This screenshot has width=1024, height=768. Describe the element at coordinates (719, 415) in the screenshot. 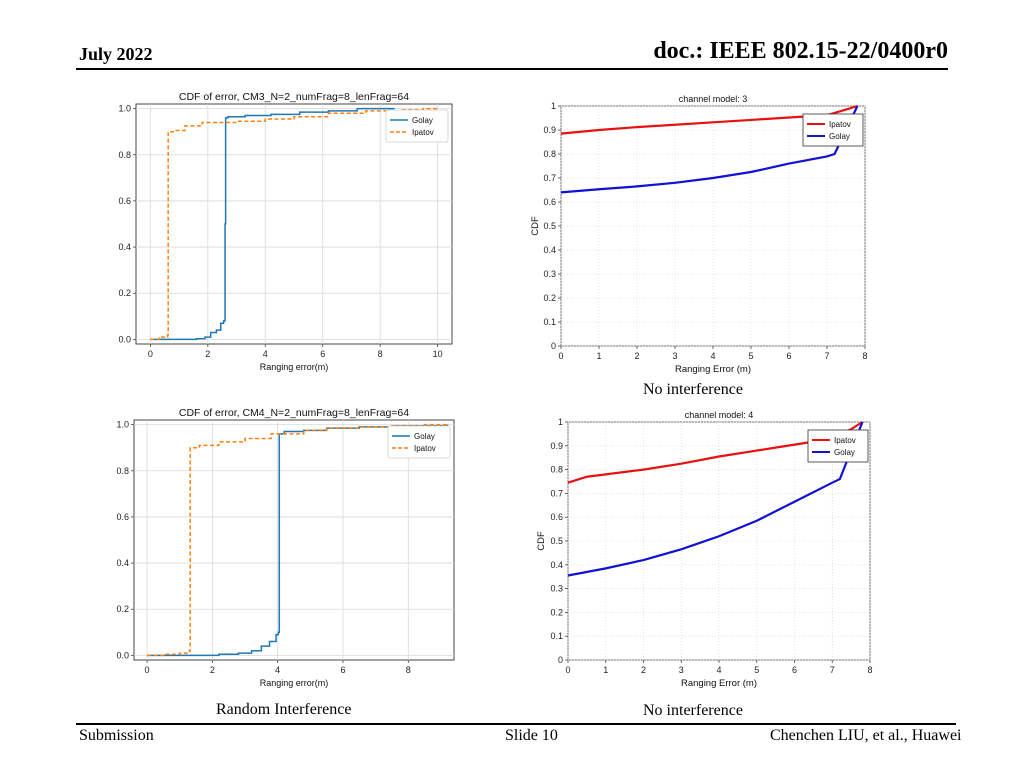

I see `chart-title: channel model: 4` at that location.